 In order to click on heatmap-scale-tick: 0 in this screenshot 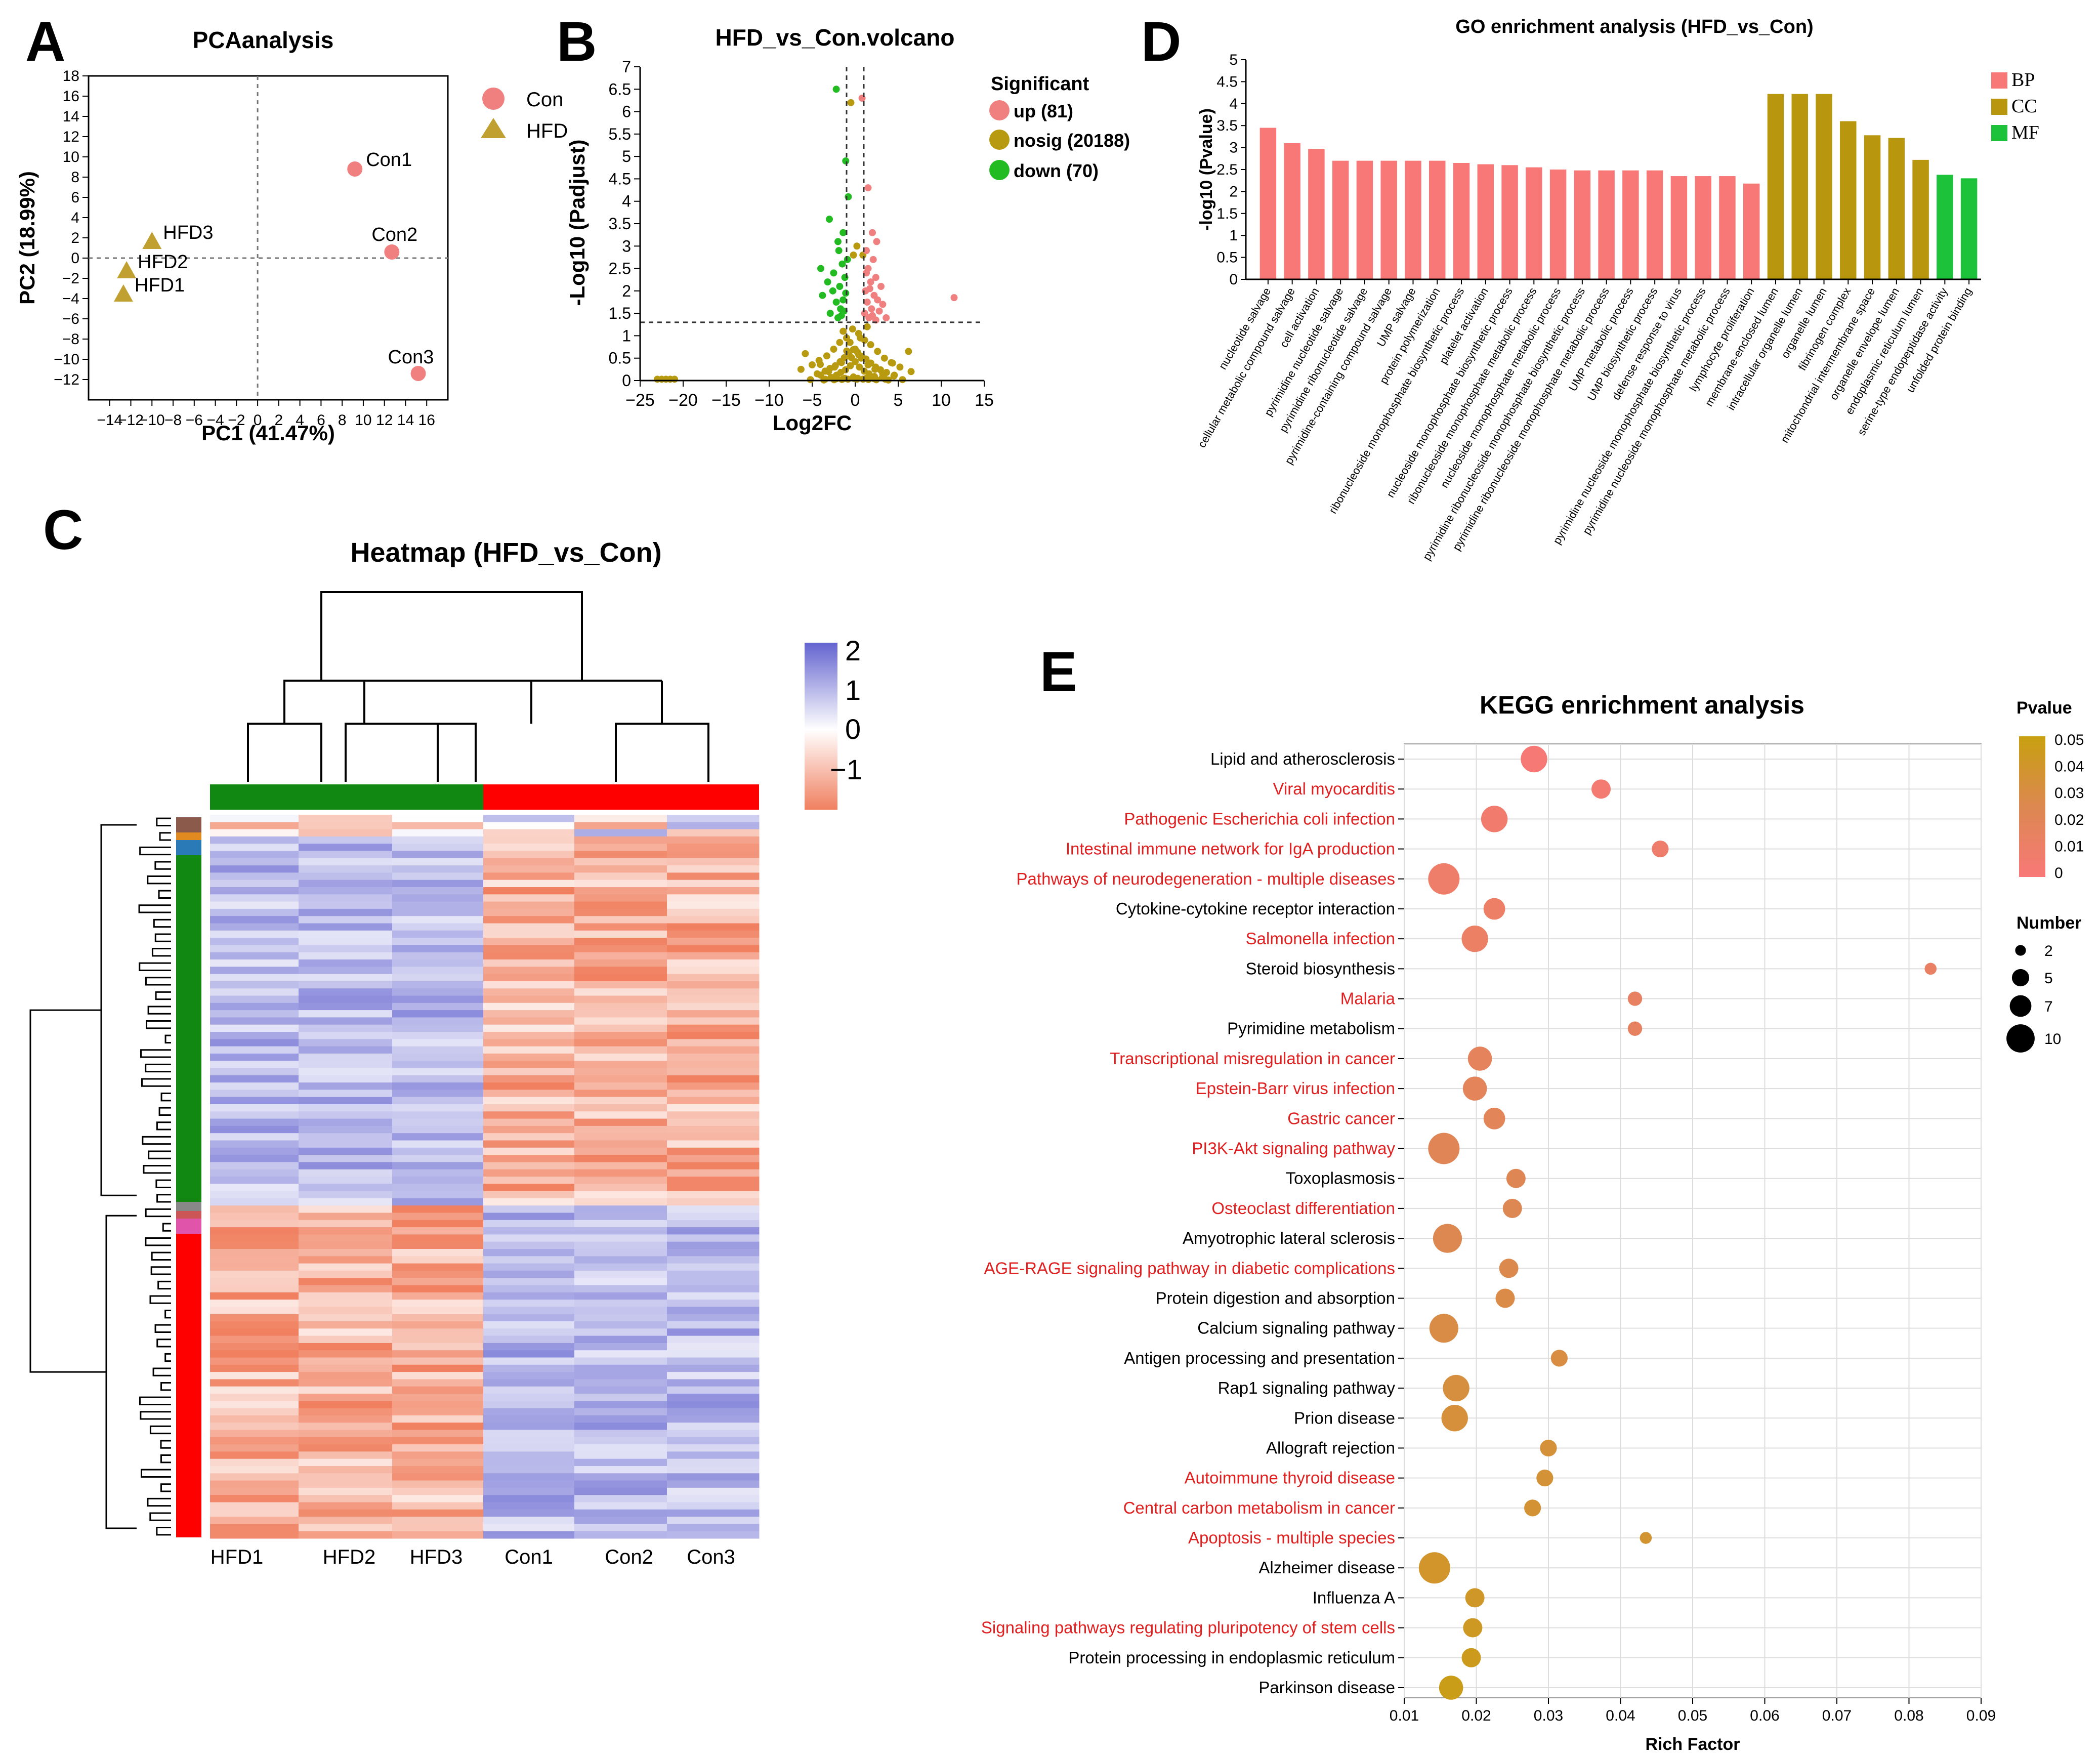, I will do `click(853, 729)`.